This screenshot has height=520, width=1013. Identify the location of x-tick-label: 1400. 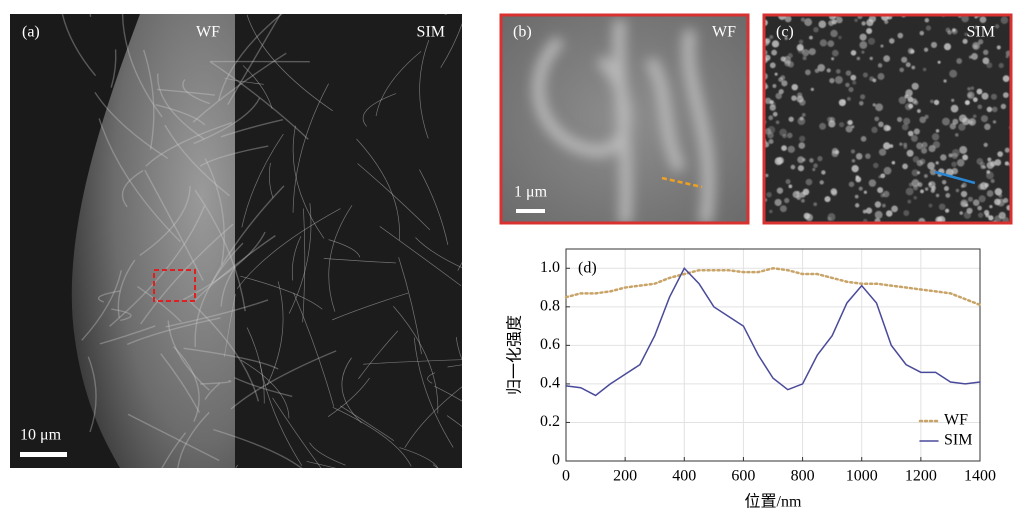
(980, 476).